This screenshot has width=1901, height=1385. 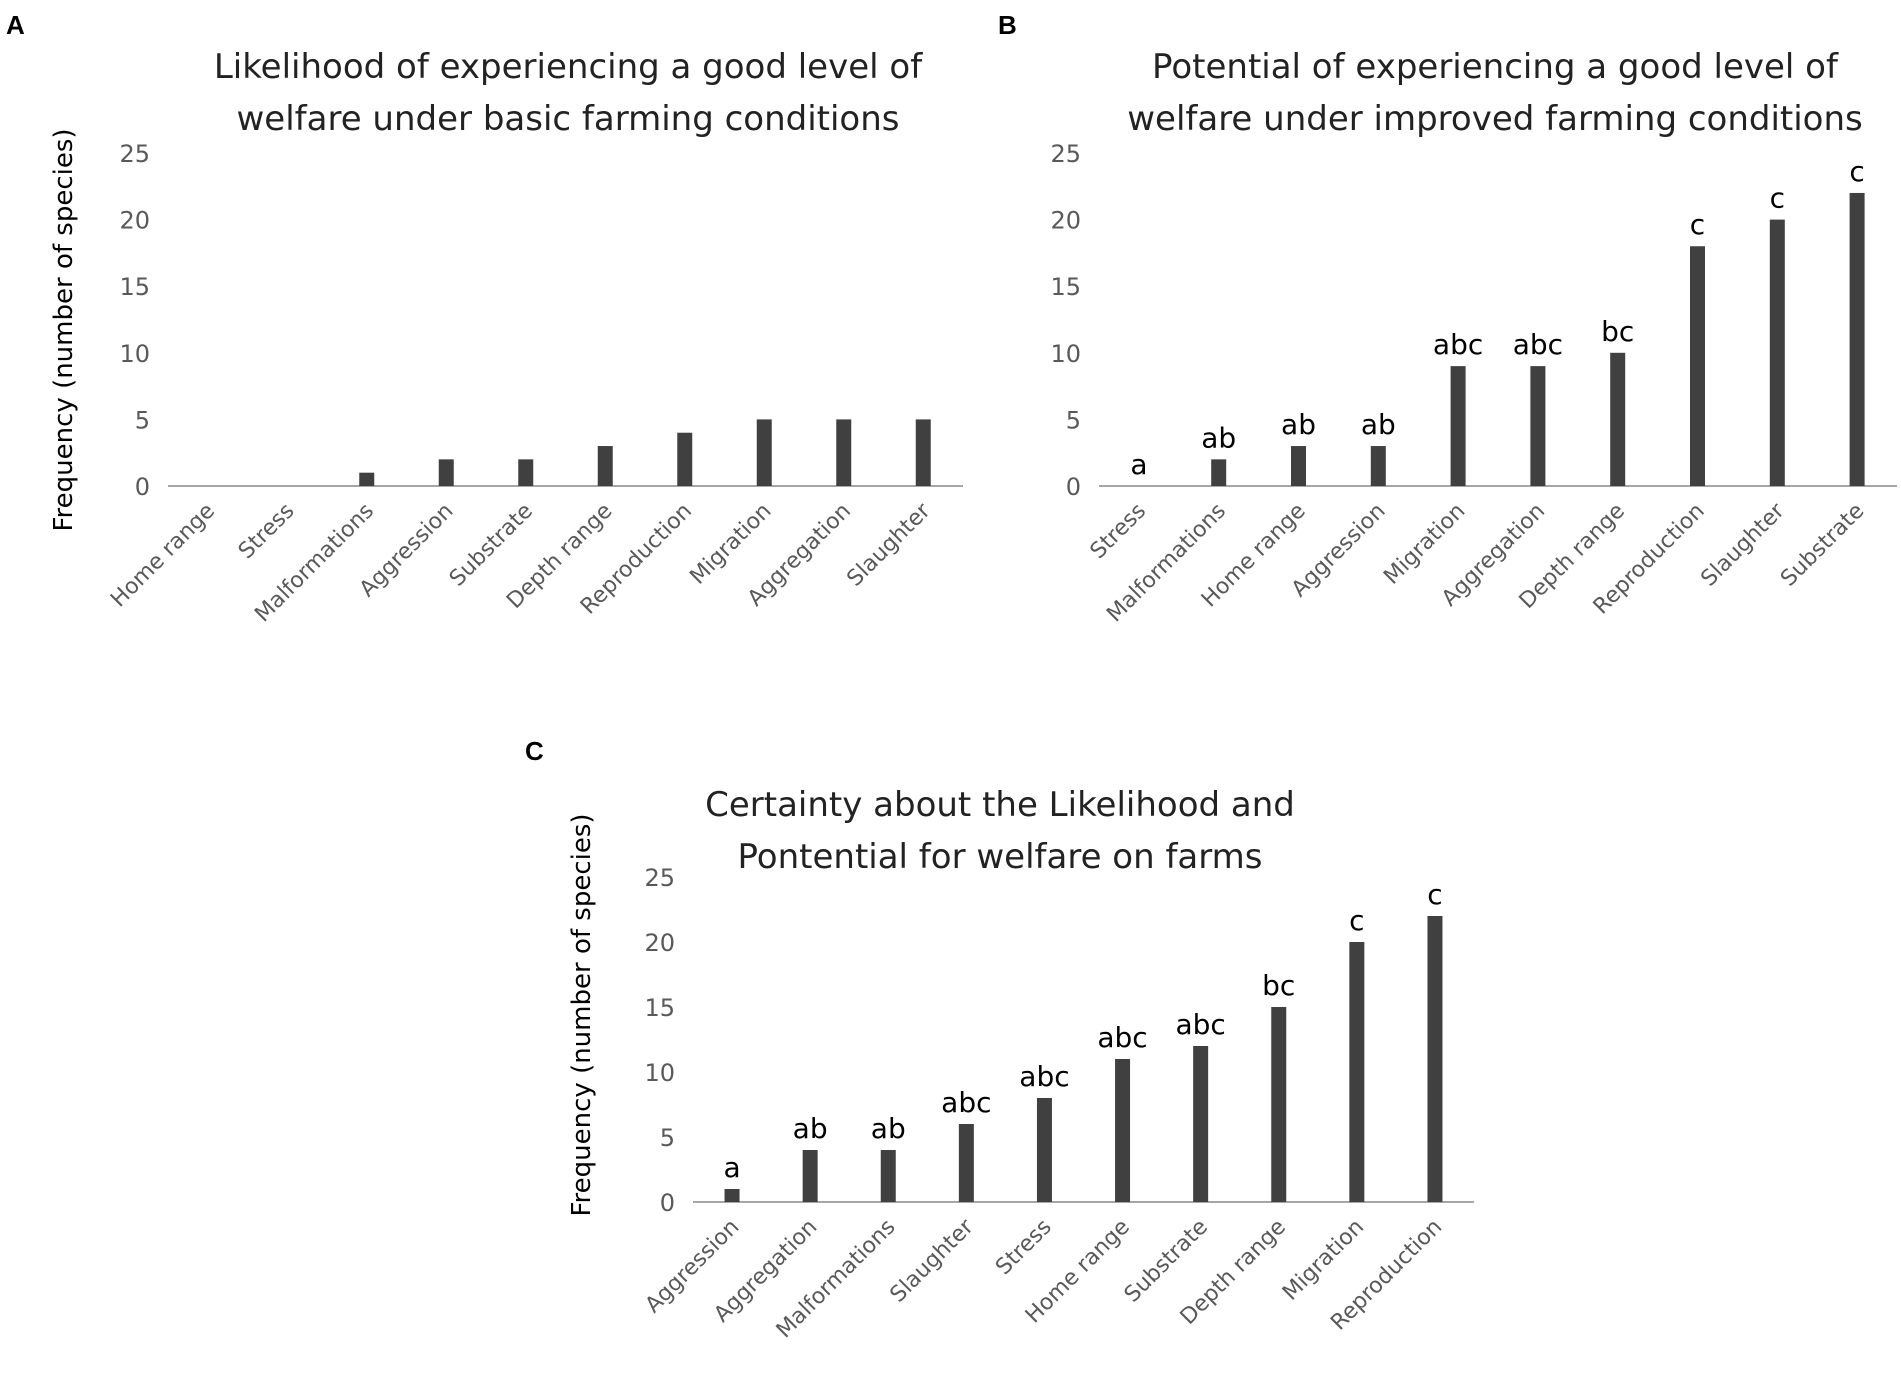 What do you see at coordinates (659, 1008) in the screenshot?
I see `y-tick-label-c-3: 15` at bounding box center [659, 1008].